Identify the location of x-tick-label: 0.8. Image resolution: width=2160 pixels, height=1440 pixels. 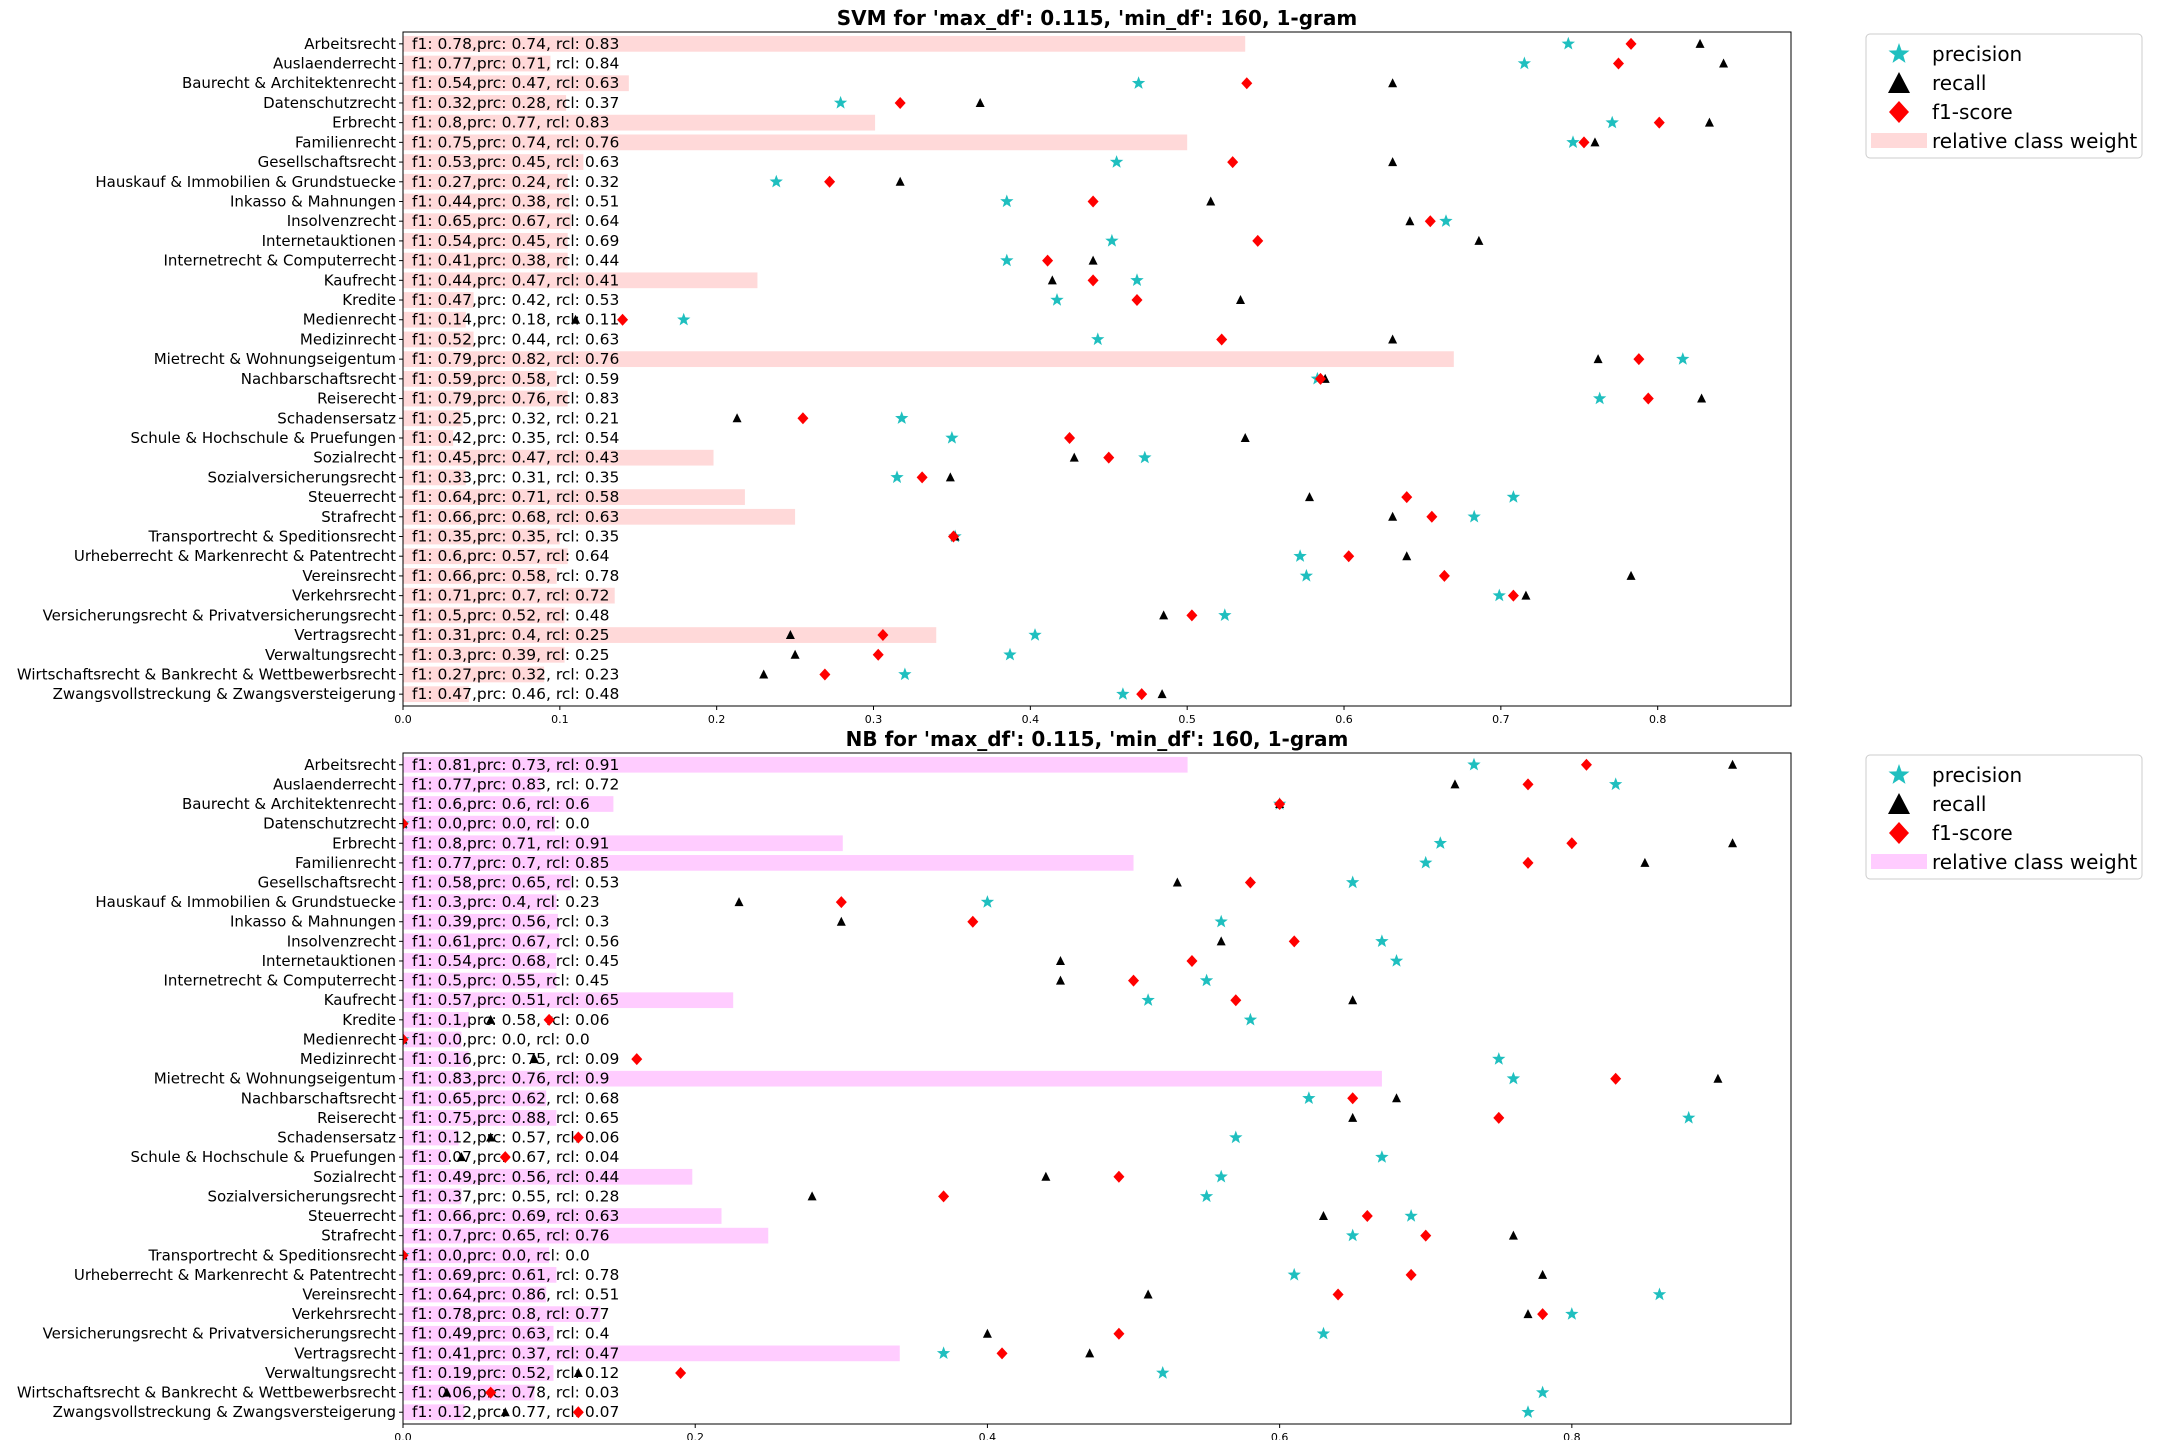
(1572, 1435).